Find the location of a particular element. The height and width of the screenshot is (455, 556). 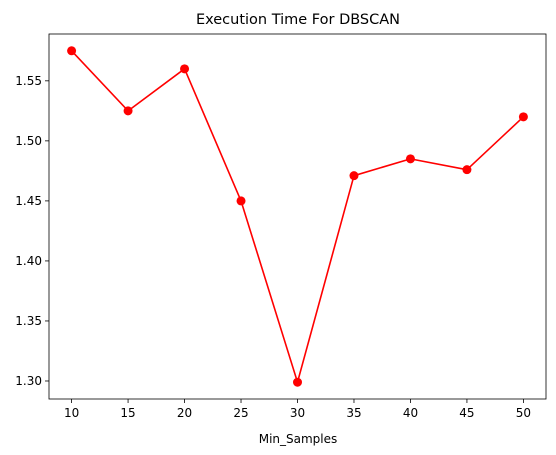

x-axis-label: Min_Samples is located at coordinates (298, 439).